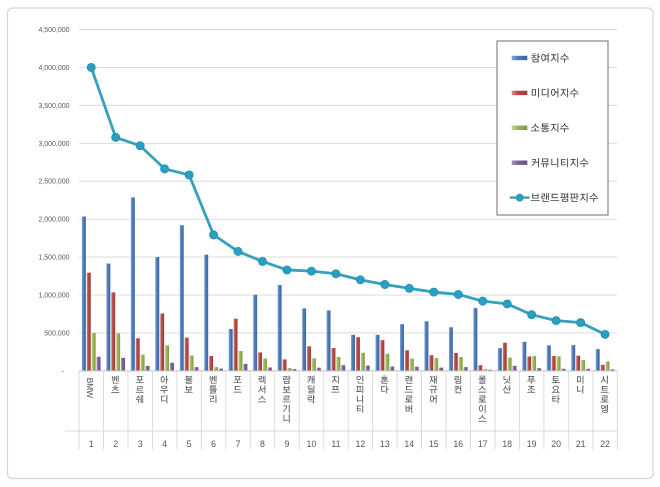  I want to click on svg-text: 7, so click(238, 444).